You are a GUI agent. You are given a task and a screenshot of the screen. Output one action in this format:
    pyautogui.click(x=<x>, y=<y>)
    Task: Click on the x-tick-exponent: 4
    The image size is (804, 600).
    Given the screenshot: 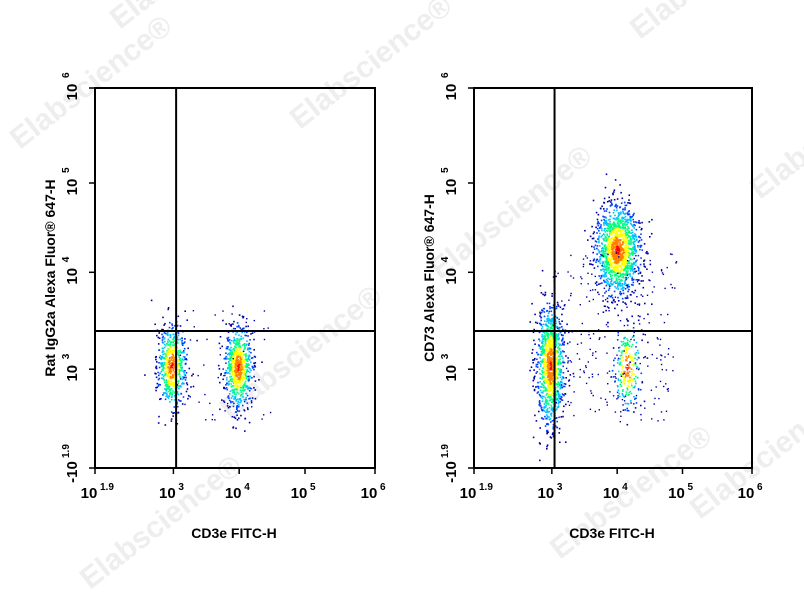 What is the action you would take?
    pyautogui.click(x=247, y=487)
    